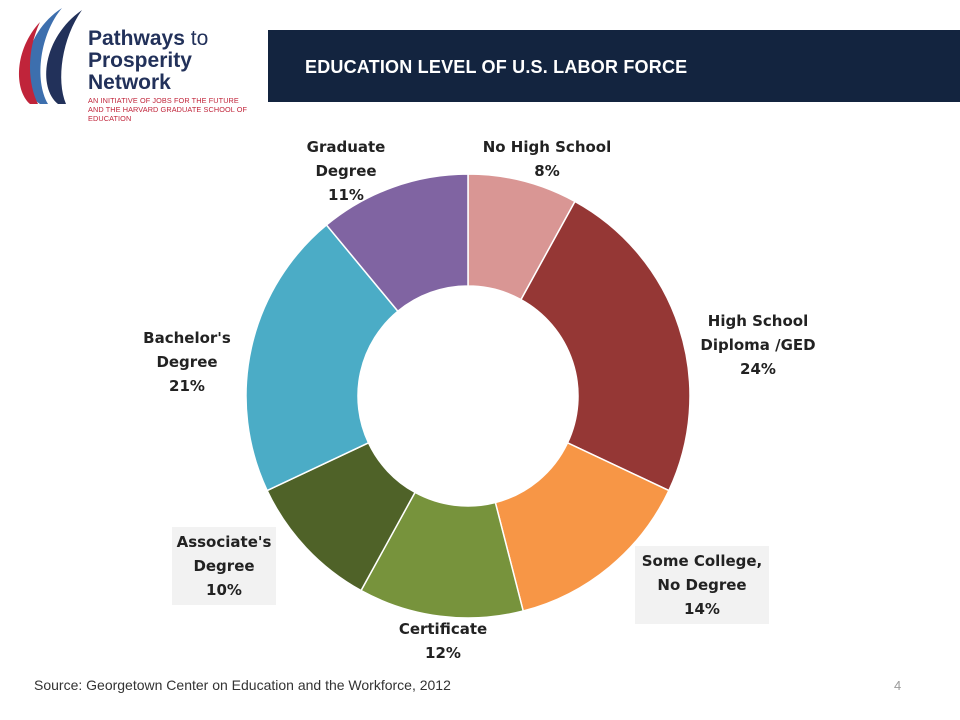  I want to click on slice-category-label: Diploma /GED, so click(757, 345).